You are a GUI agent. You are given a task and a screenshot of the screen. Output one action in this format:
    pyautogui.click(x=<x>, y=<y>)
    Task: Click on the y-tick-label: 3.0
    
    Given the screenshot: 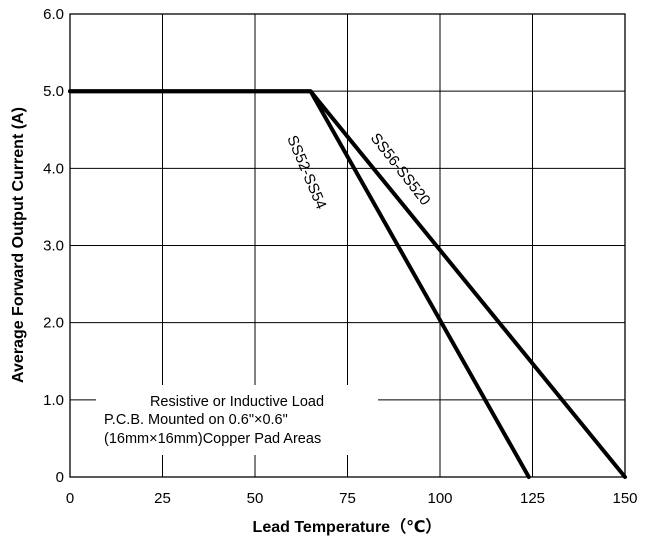 What is the action you would take?
    pyautogui.click(x=53, y=246)
    